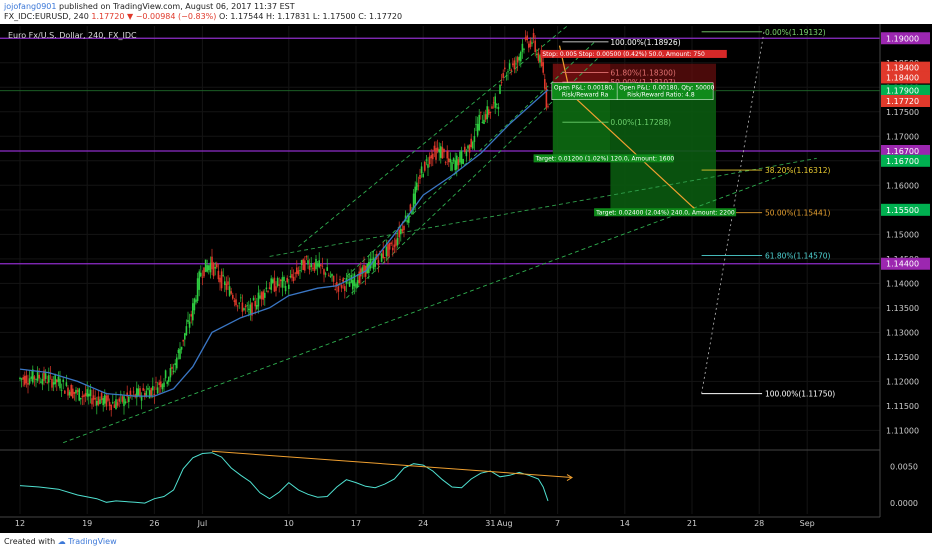  I want to click on rr-label-1: Risk/Reward Ra, so click(585, 95).